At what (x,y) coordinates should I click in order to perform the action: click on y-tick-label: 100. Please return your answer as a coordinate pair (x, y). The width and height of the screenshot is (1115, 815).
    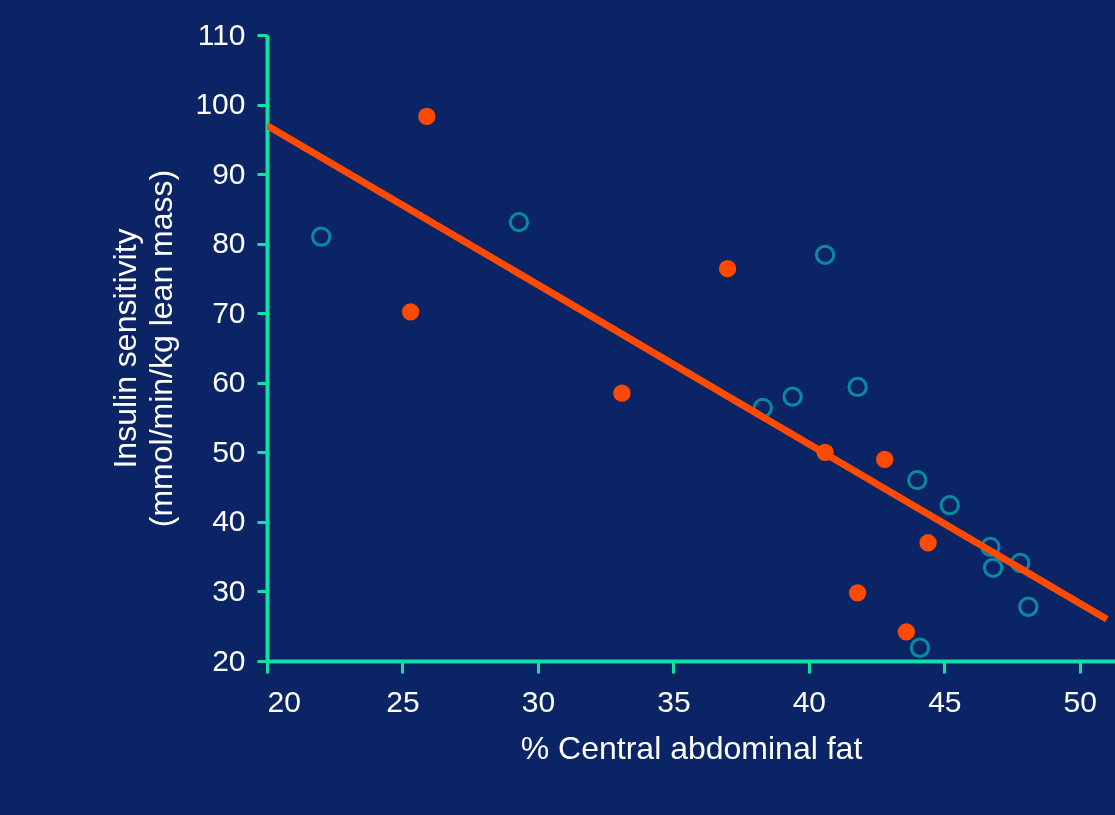
    Looking at the image, I should click on (220, 104).